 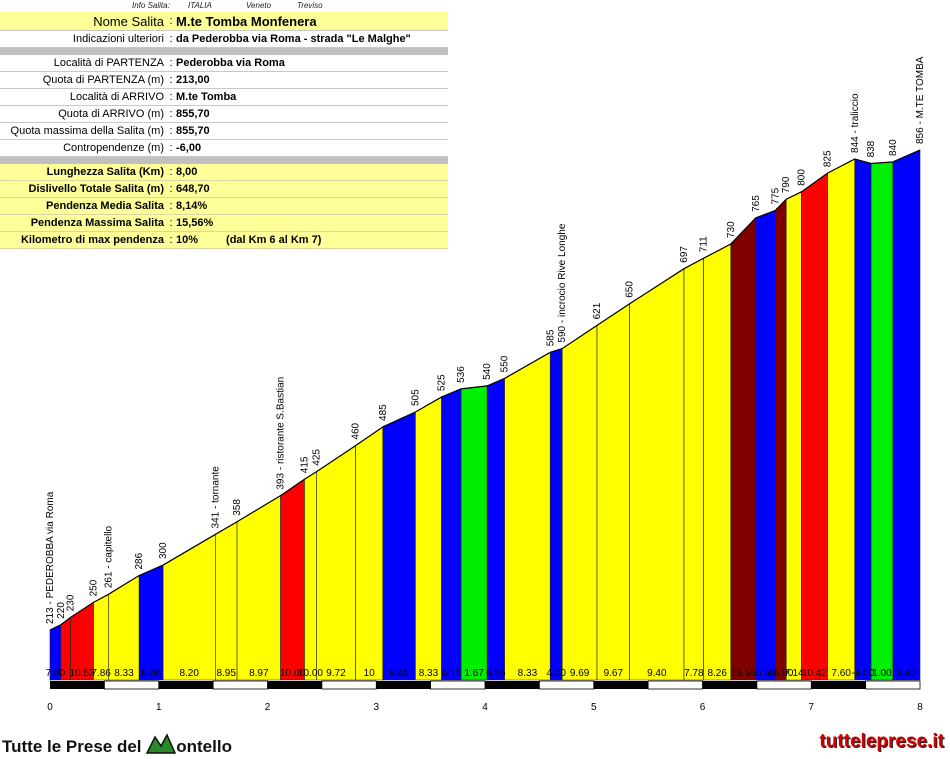 What do you see at coordinates (187, 172) in the screenshot?
I see `value-length: 8,00` at bounding box center [187, 172].